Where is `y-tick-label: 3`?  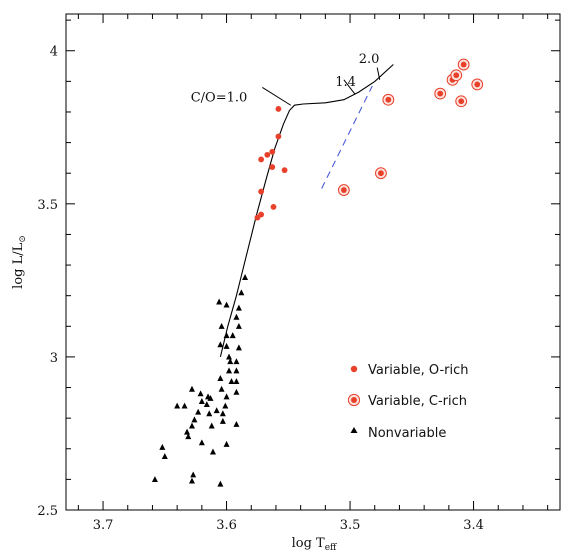 y-tick-label: 3 is located at coordinates (54, 358).